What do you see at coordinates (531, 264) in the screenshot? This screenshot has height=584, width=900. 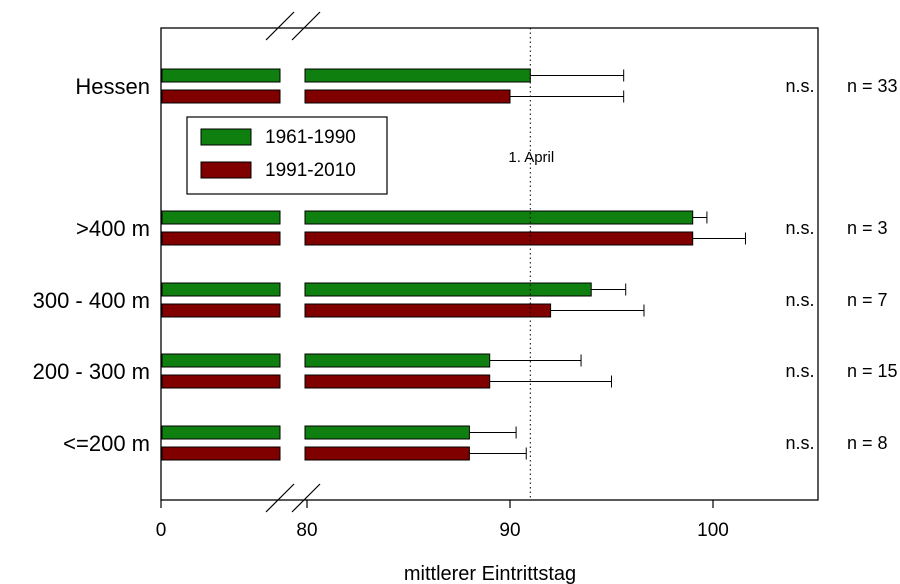 I see `reference-line-layer: 1. April` at bounding box center [531, 264].